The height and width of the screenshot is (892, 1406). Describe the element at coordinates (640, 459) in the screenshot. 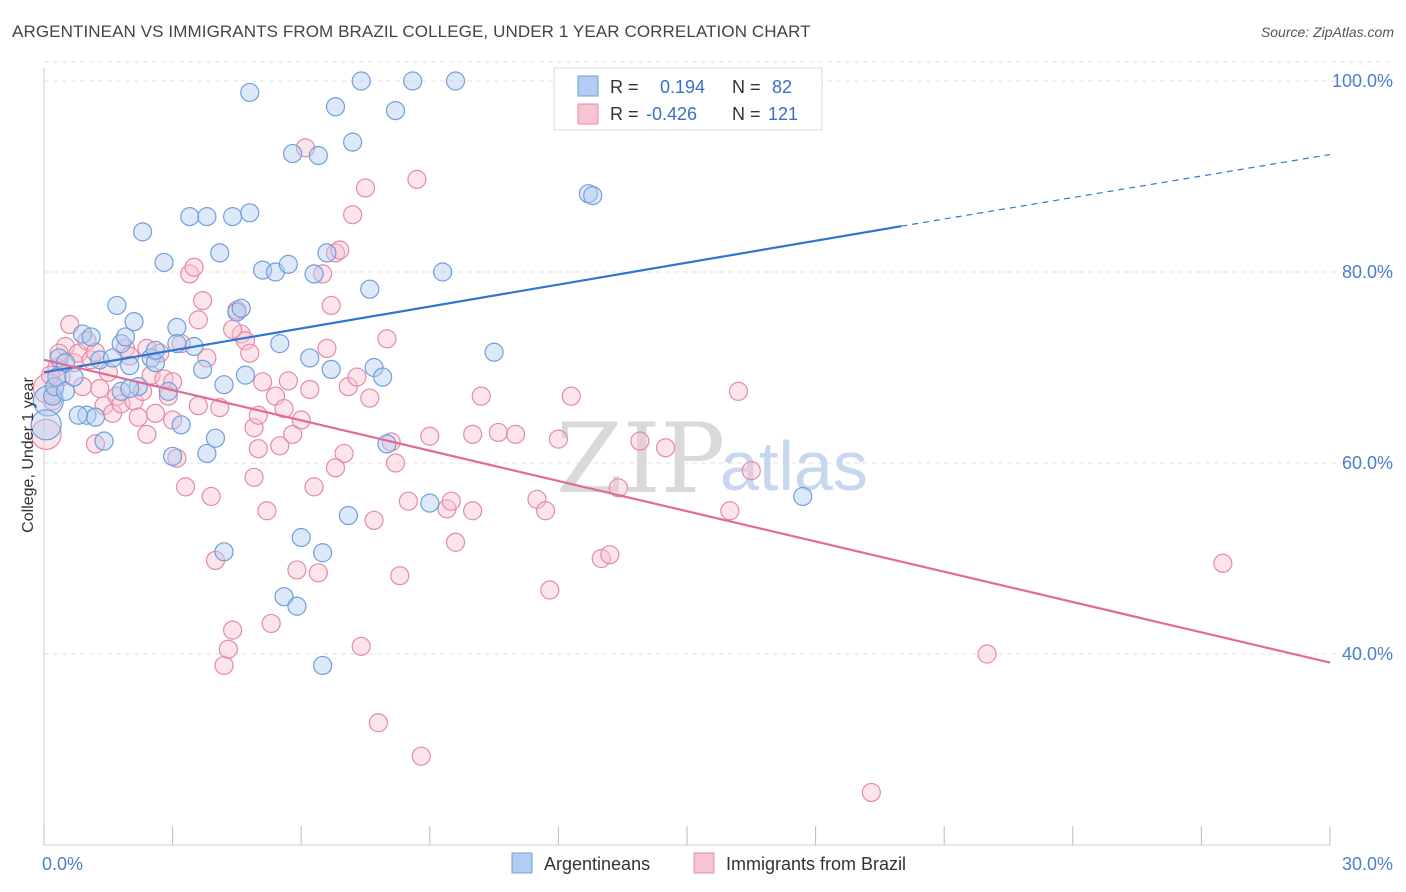

I see `watermark-zip: ZIP` at that location.